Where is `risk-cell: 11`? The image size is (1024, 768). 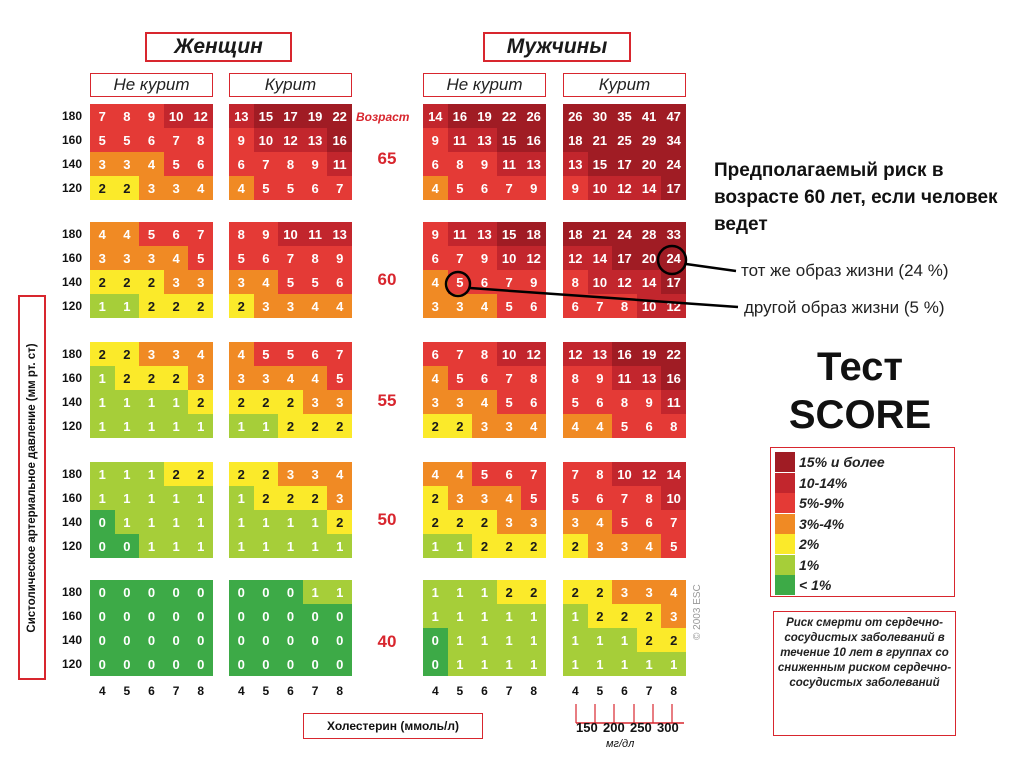 risk-cell: 11 is located at coordinates (315, 234).